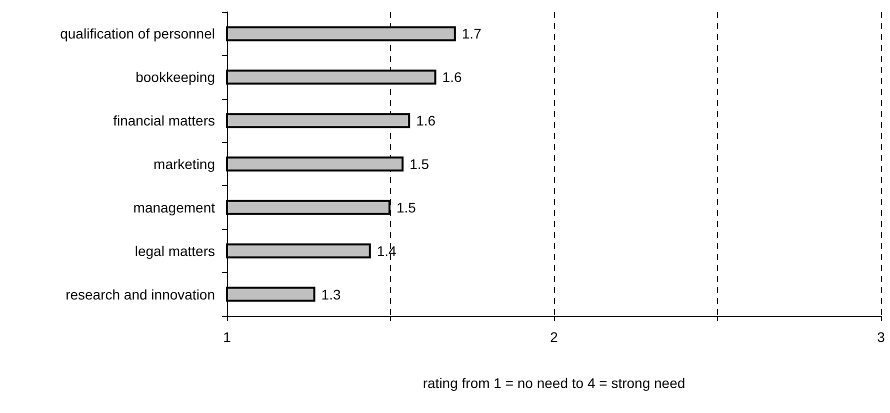  I want to click on y-tick-label: research and innovation, so click(140, 294).